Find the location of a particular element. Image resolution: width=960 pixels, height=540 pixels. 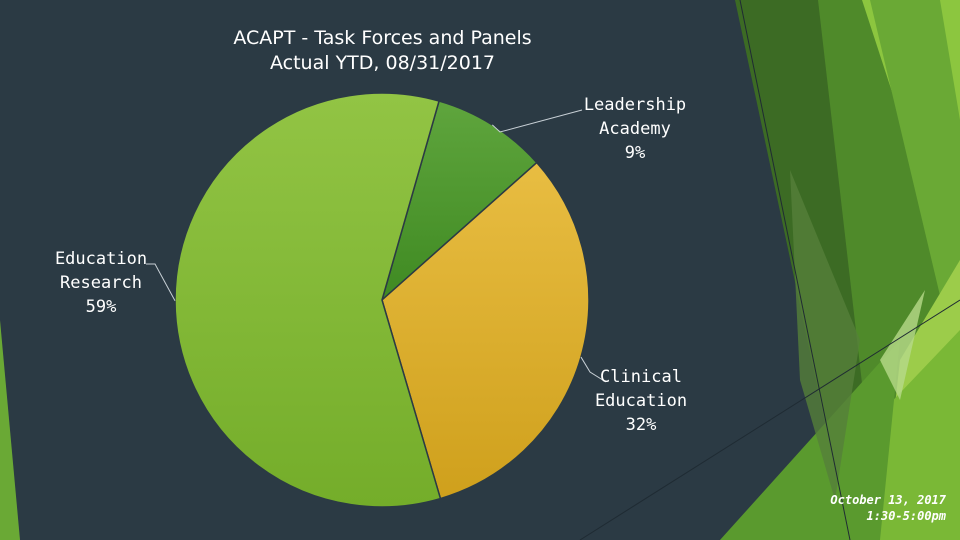

slice-label-line2: Education is located at coordinates (641, 401).